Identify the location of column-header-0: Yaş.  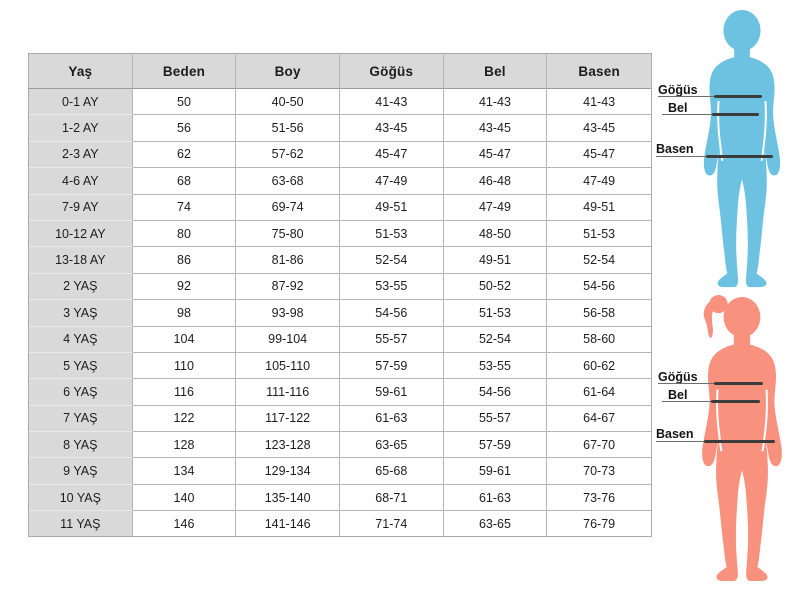
(81, 71).